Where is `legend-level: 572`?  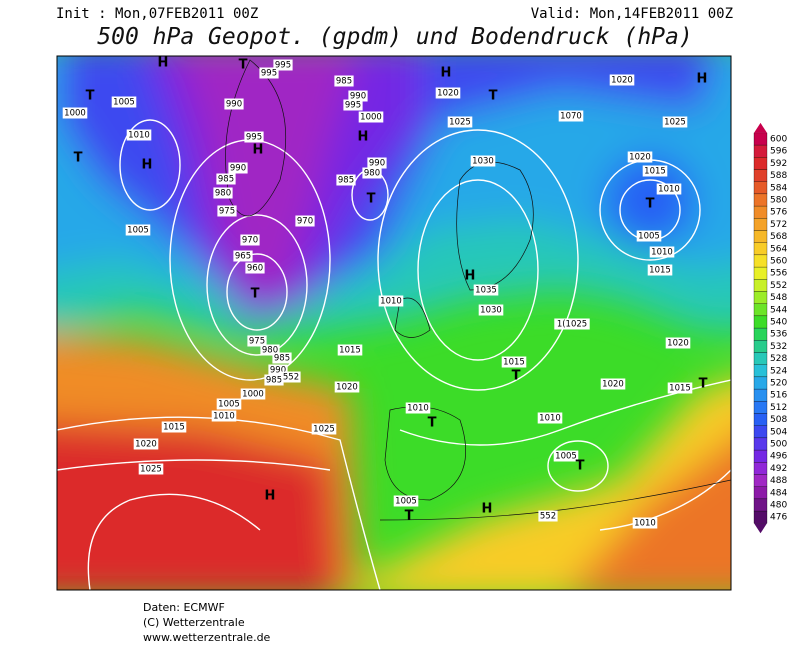 legend-level: 572 is located at coordinates (778, 225).